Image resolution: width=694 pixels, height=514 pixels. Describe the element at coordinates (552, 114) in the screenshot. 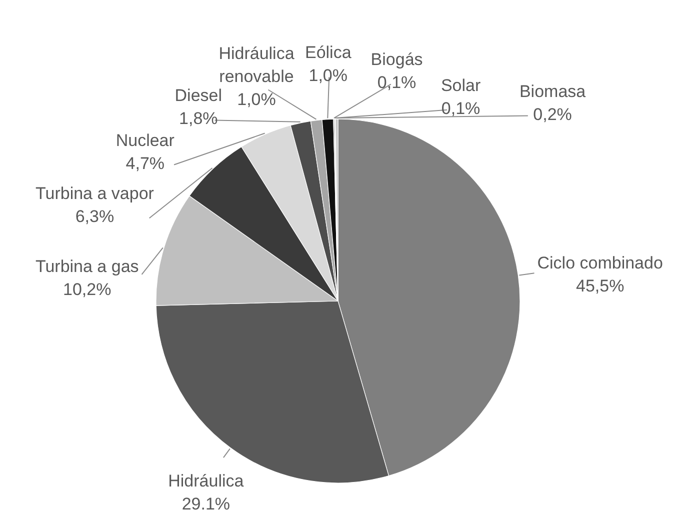

I see `data-label: 0,2%` at that location.